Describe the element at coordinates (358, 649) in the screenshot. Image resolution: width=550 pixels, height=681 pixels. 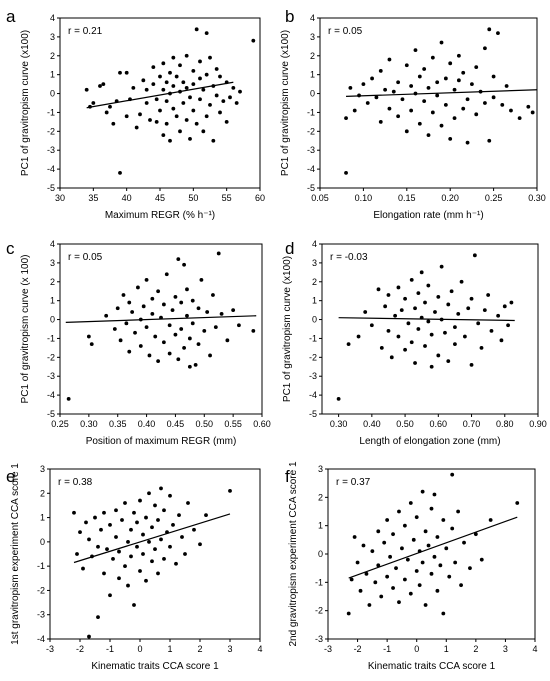
I see `panel-f-x-tick-label: -2` at that location.